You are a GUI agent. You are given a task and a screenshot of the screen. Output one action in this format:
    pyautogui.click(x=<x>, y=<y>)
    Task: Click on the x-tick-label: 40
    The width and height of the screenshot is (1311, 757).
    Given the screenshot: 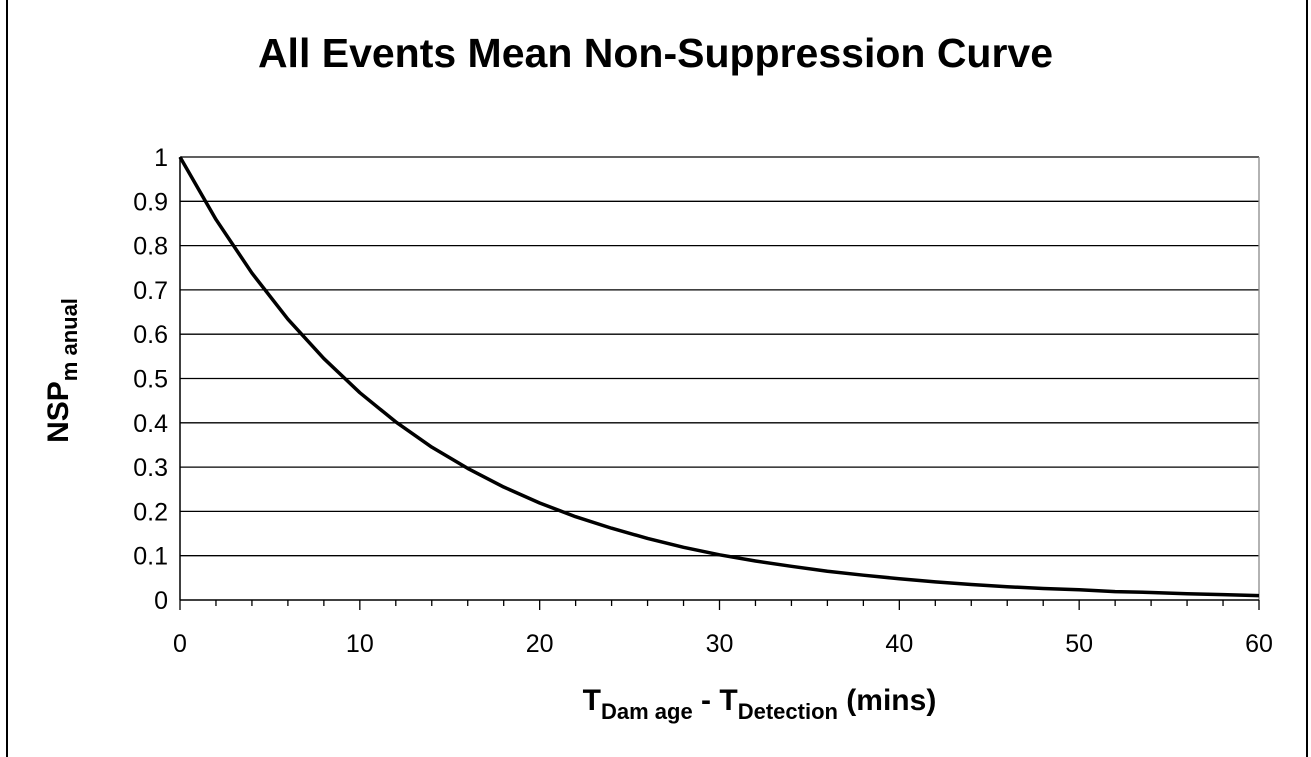 What is the action you would take?
    pyautogui.click(x=899, y=644)
    